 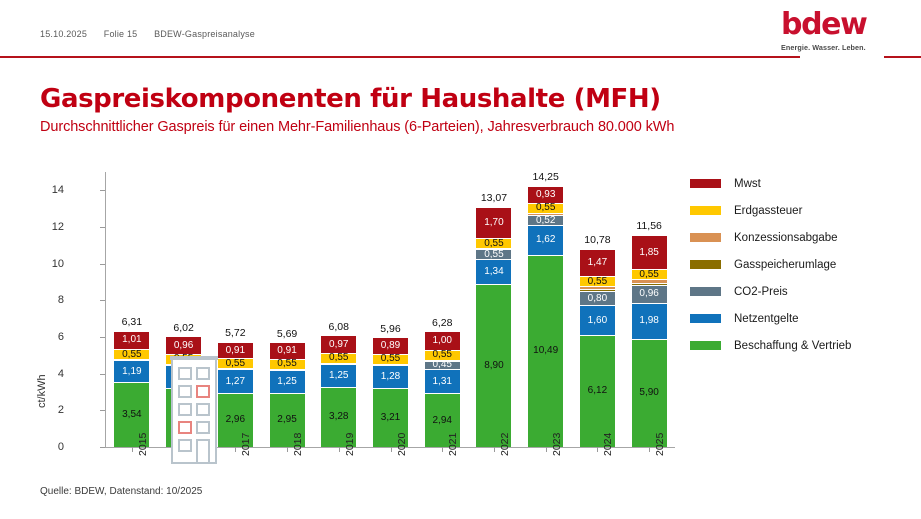 I want to click on bar-stack: 1,70 0,55 0,55 1,34 8,90 13,07, so click(x=494, y=319).